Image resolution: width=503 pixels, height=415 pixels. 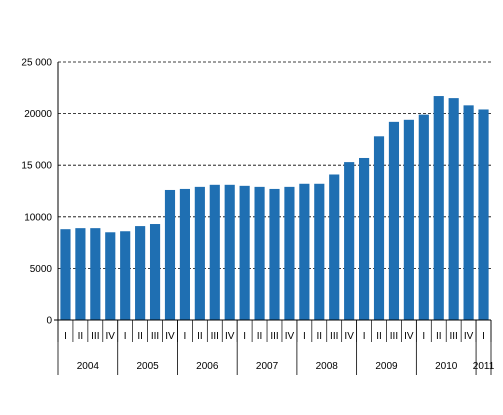 I want to click on year-label: 2006, so click(x=207, y=366).